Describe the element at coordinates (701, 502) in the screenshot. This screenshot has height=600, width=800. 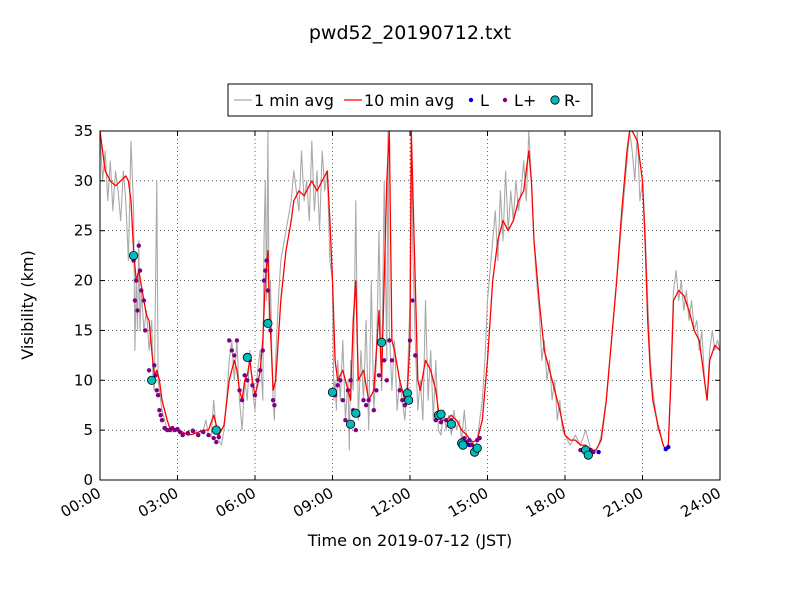
I see `x-tick-label: 24:00` at that location.